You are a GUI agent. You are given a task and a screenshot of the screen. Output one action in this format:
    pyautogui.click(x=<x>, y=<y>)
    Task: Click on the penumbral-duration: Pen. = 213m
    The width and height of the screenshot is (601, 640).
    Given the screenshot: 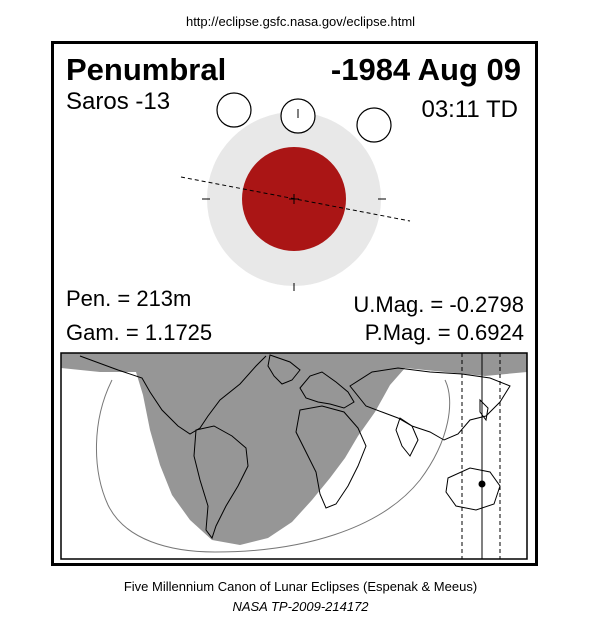 What is the action you would take?
    pyautogui.click(x=129, y=298)
    